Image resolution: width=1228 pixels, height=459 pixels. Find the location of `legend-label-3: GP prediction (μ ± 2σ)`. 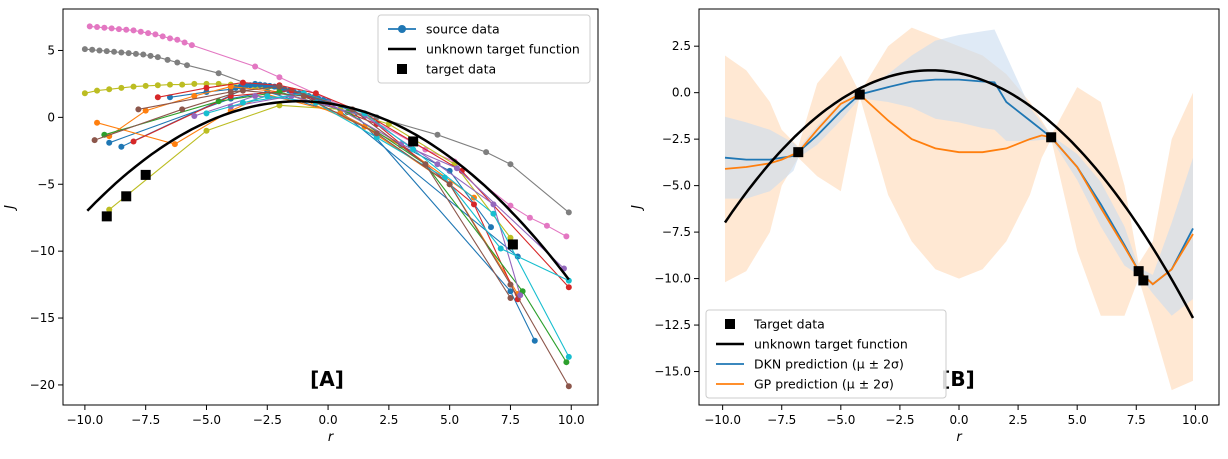

legend-label-3: GP prediction (μ ± 2σ) is located at coordinates (824, 384).